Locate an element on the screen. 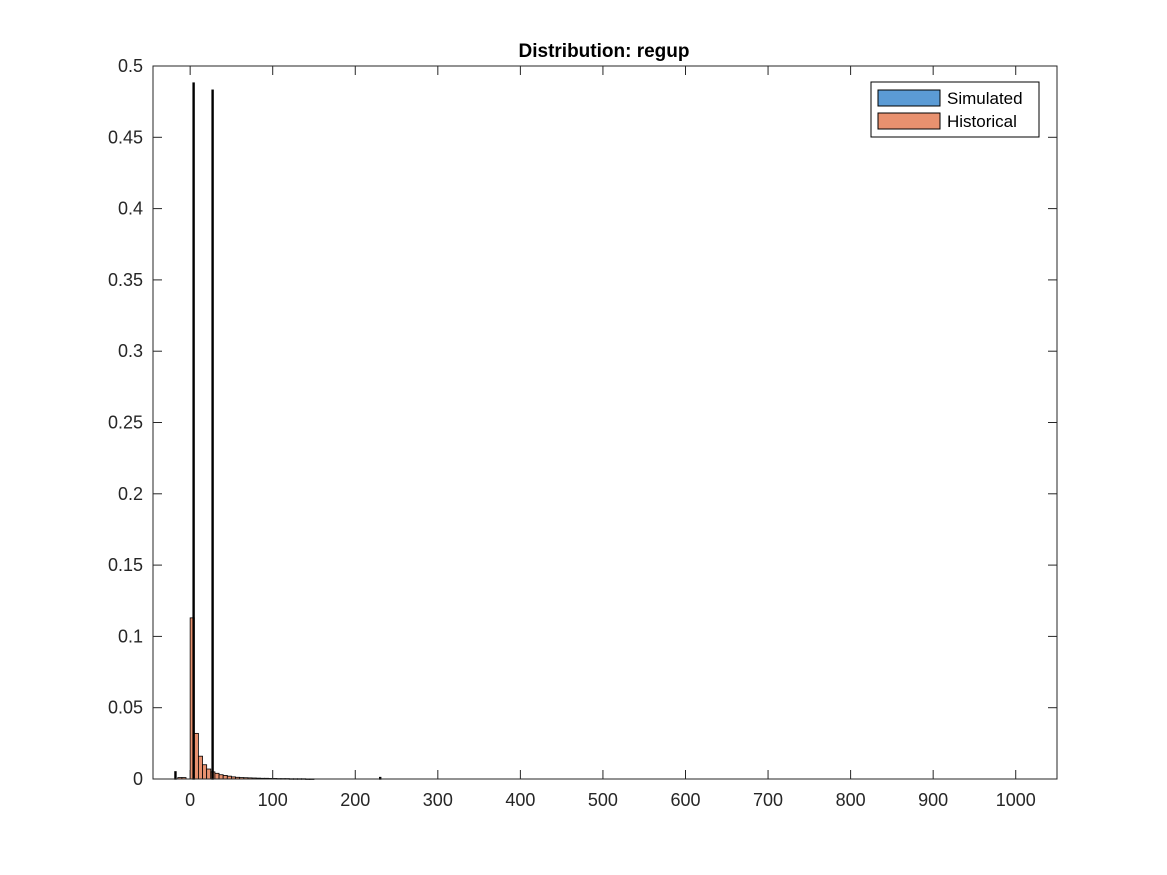  legend: Simulated Historical is located at coordinates (955, 109).